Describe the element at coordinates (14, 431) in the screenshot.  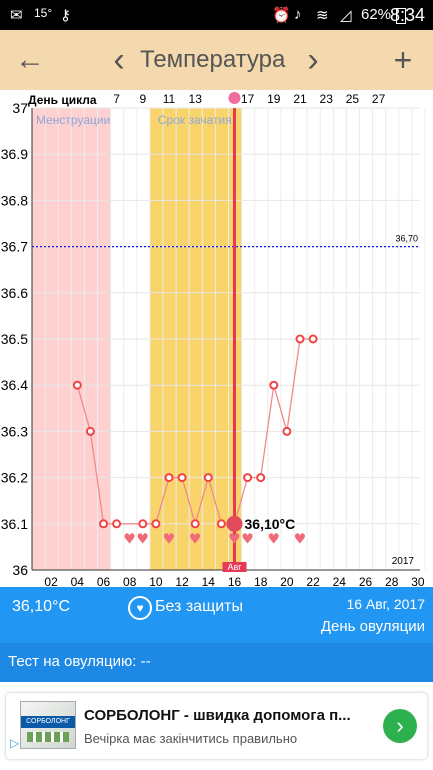
I see `y-tick-label: 36.3` at that location.